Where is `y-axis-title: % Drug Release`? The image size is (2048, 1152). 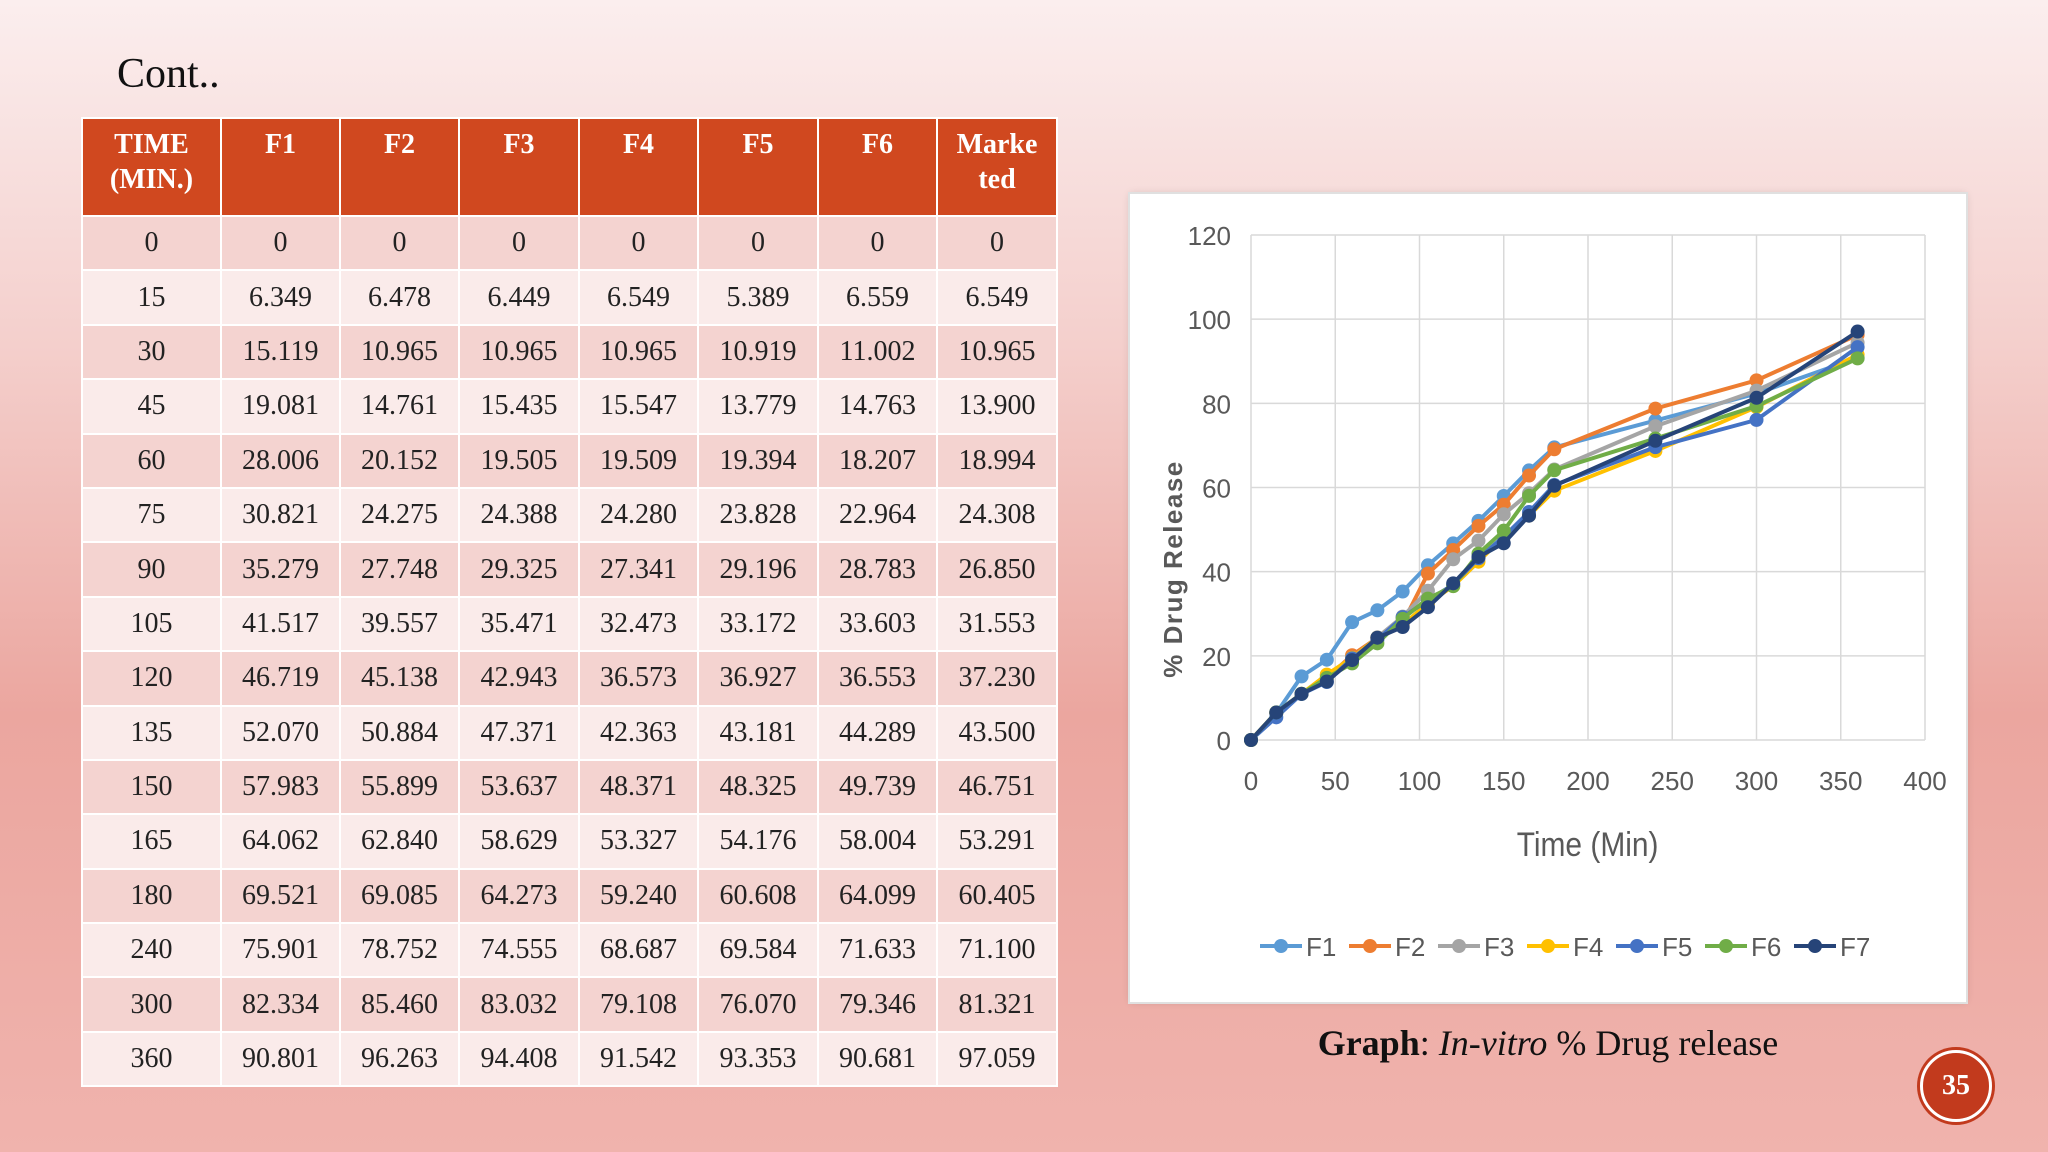
y-axis-title: % Drug Release is located at coordinates (1173, 569).